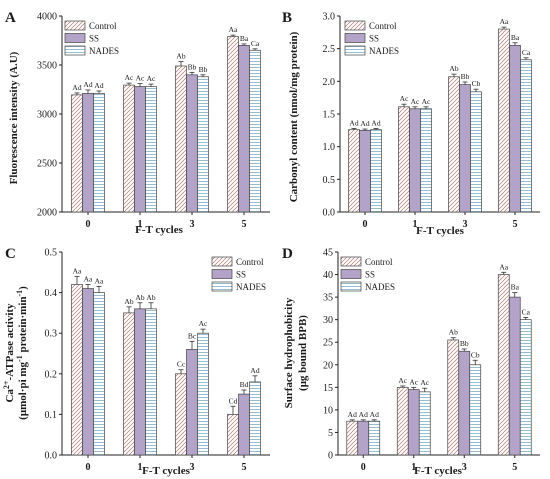 Image resolution: width=550 pixels, height=479 pixels. I want to click on panel-d-ytick-label: 5, so click(330, 433).